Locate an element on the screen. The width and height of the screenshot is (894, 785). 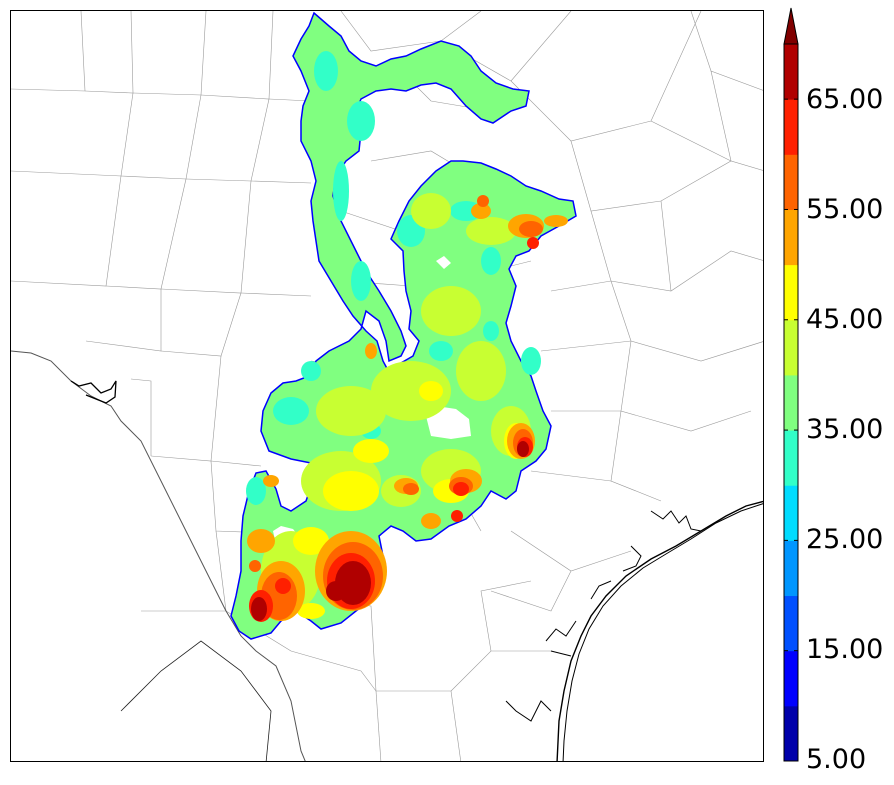
colorbar-label: 55.00 is located at coordinates (845, 209).